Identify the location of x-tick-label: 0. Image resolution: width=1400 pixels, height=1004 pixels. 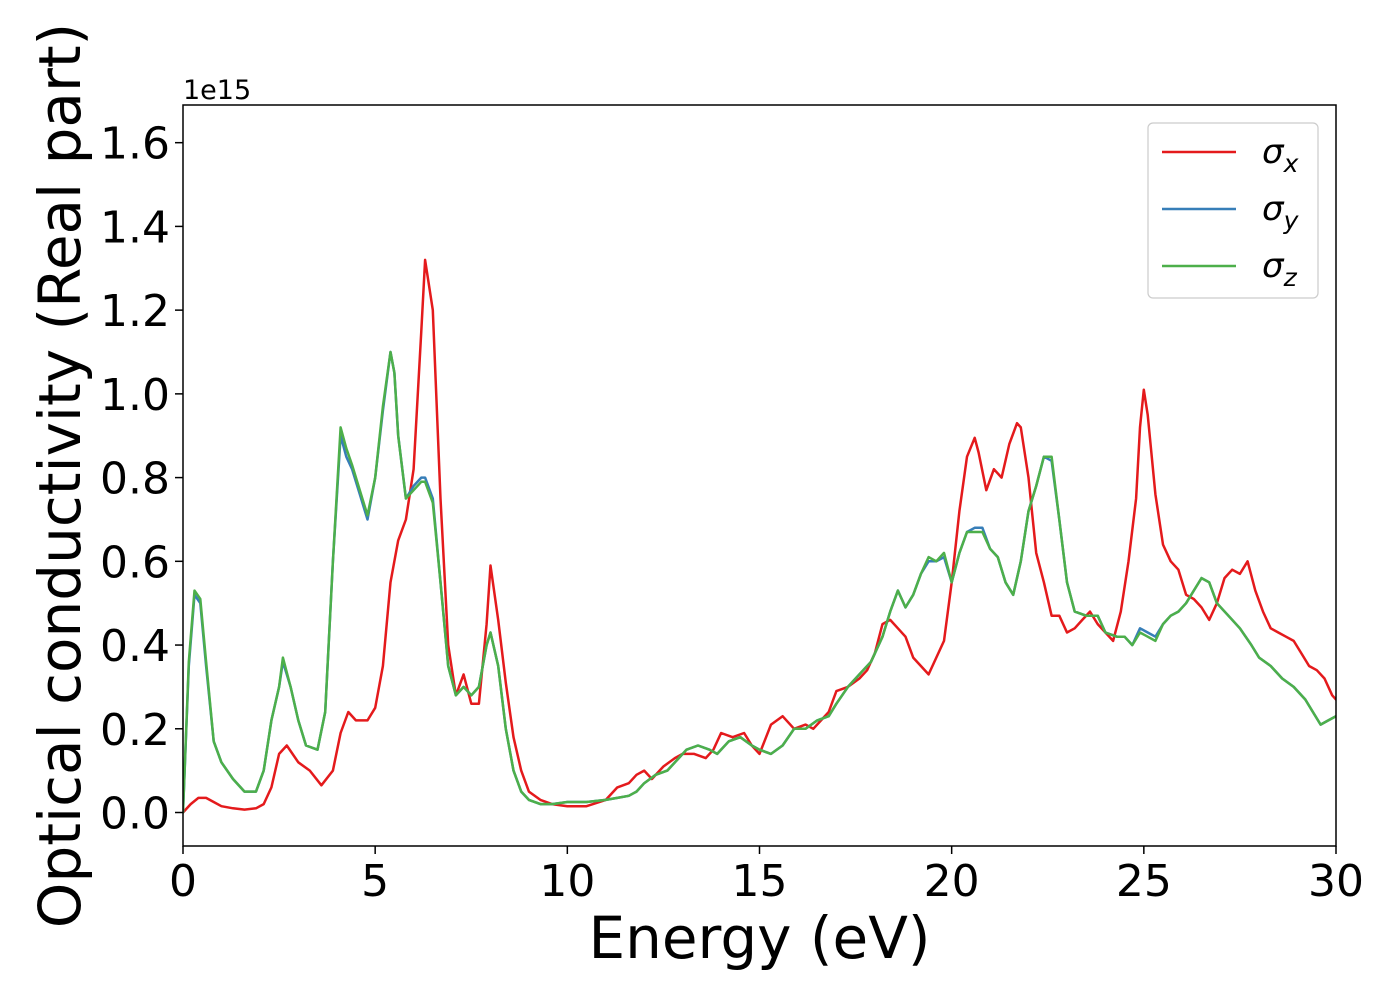
(183, 881).